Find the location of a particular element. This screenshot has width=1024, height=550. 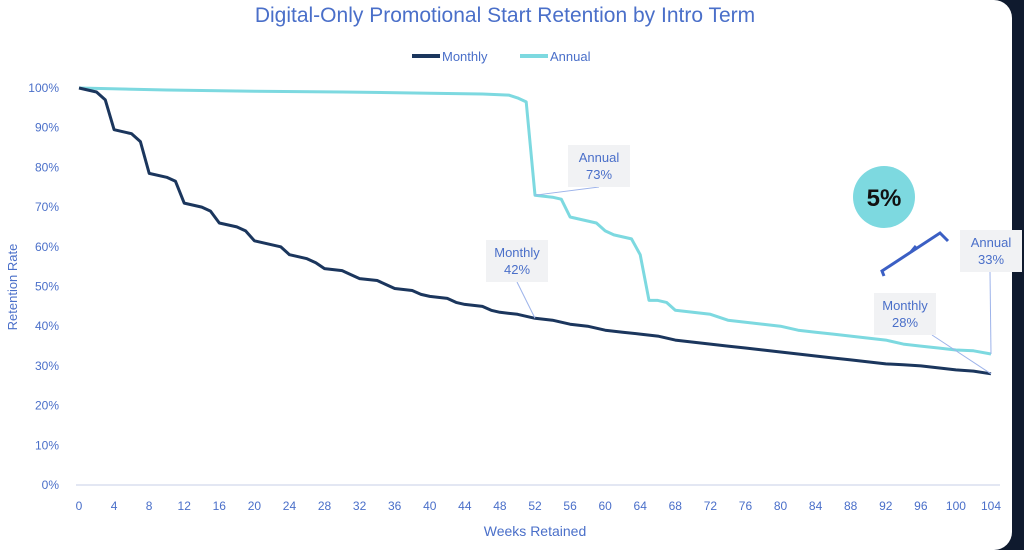

y-axis-ticks: 0% 10% 20% 30% 40% 50% 60% 70% 80% 90% 100% is located at coordinates (43, 286).